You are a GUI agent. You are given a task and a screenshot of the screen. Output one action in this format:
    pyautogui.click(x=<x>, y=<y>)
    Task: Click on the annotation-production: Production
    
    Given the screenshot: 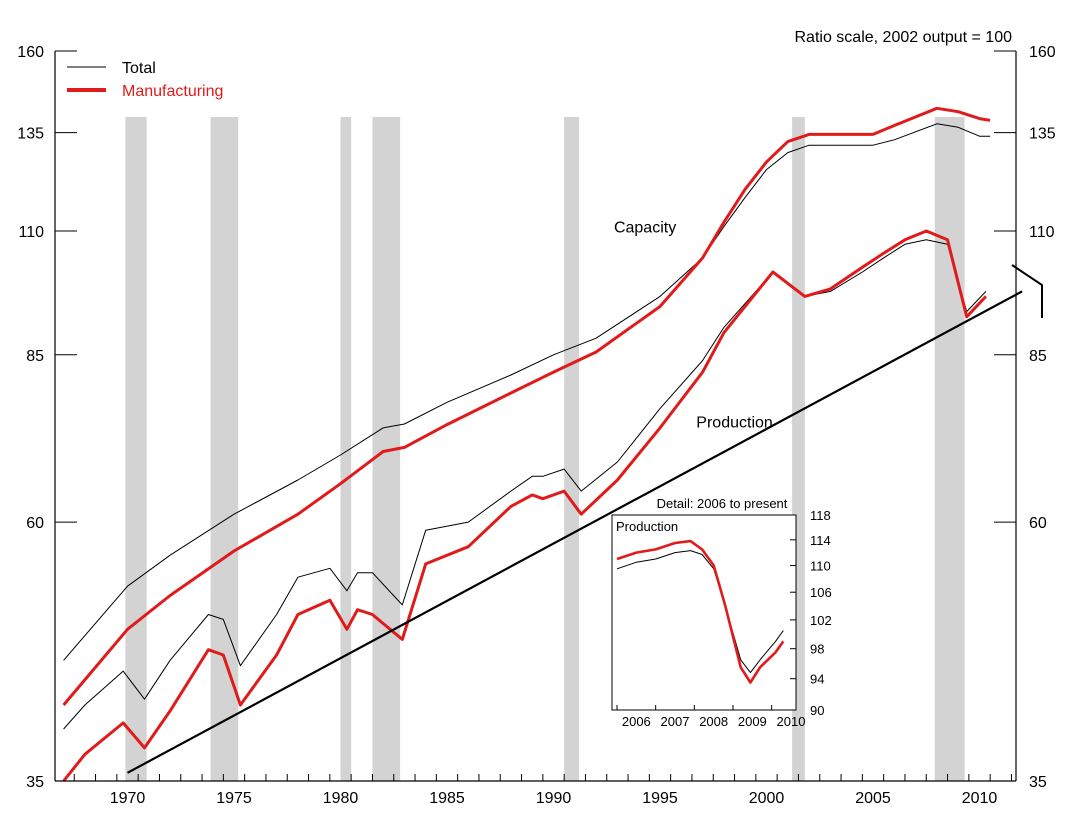 What is the action you would take?
    pyautogui.click(x=734, y=422)
    